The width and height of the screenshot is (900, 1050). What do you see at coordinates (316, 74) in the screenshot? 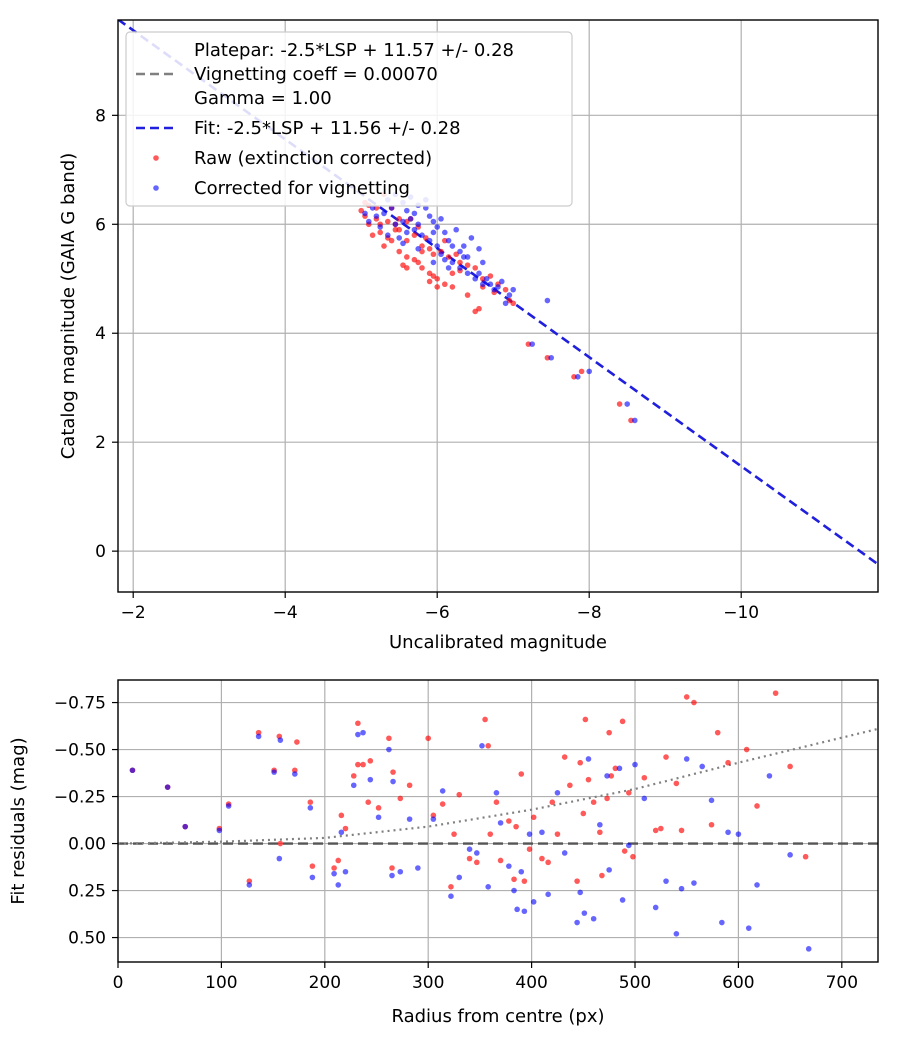
I see `legend-entry: Vignetting coeff = 0.00070` at bounding box center [316, 74].